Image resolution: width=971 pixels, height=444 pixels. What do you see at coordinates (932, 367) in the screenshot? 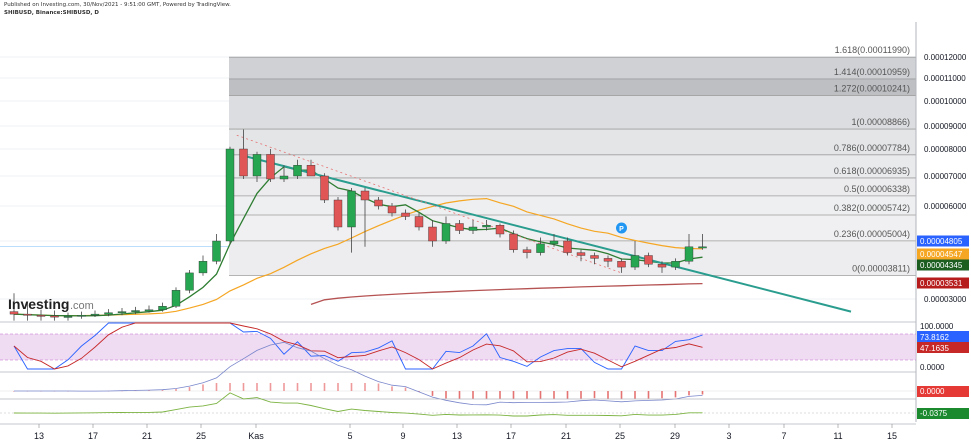
I see `rsi-axis-label: 0.0000` at bounding box center [932, 367].